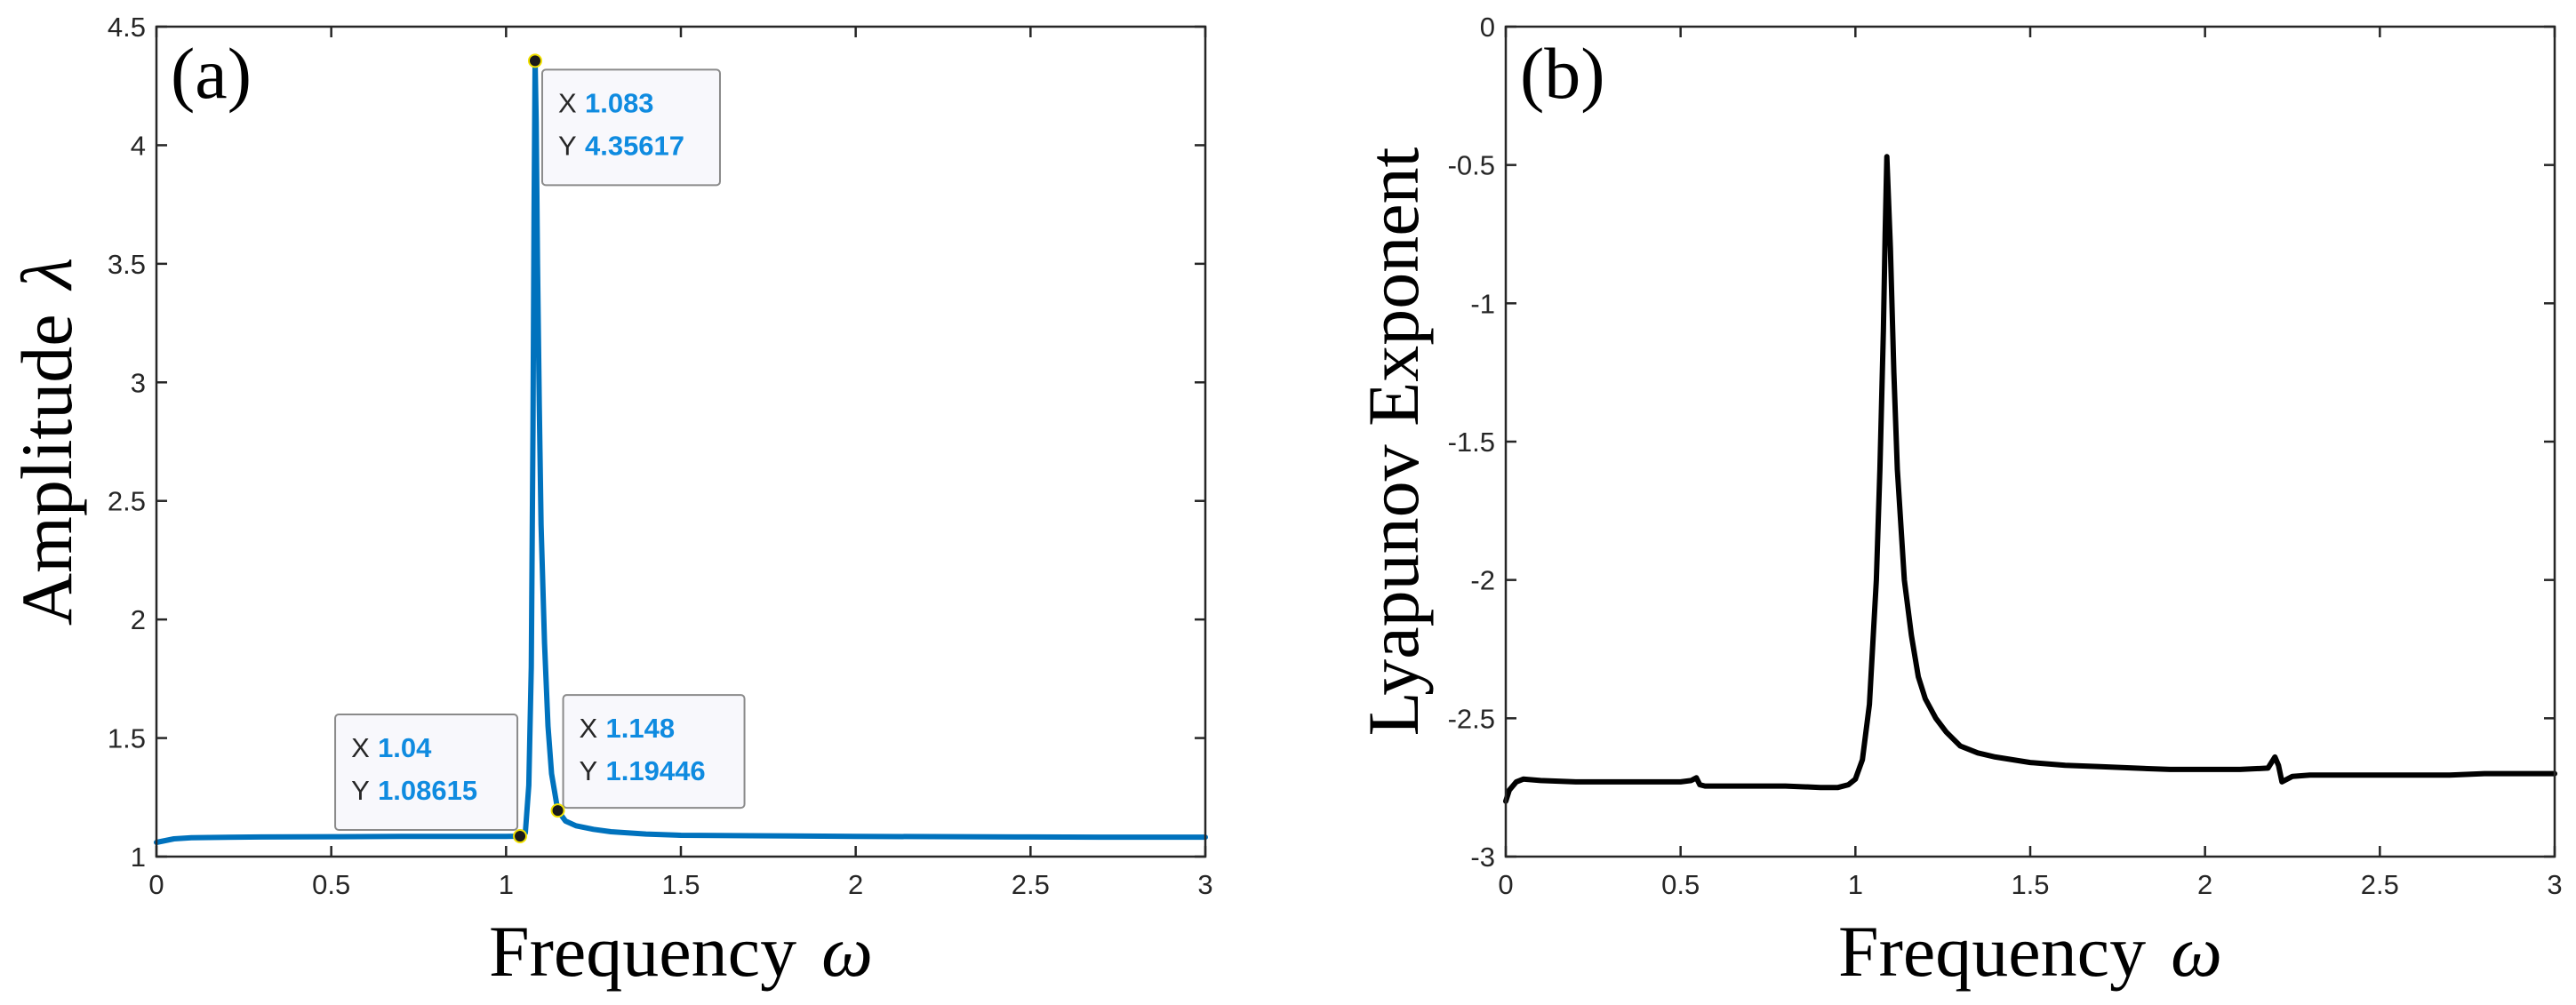 The image size is (2576, 1005). I want to click on datatip-1: X 1.04 Y 1.08615, so click(431, 779).